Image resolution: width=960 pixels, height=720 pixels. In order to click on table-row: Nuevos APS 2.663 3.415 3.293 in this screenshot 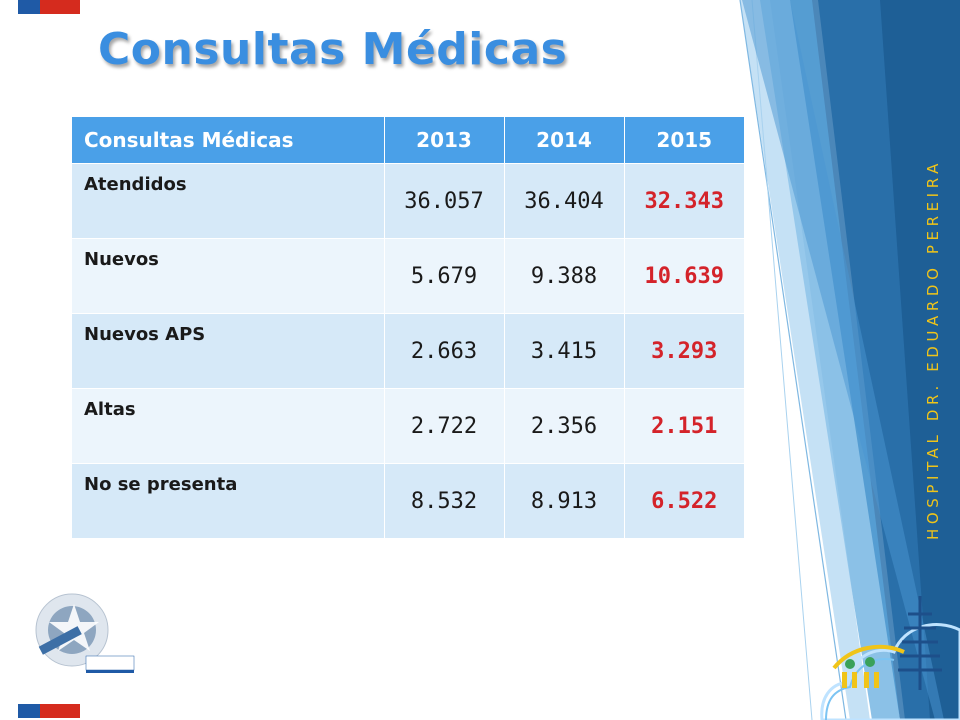, I will do `click(408, 351)`.